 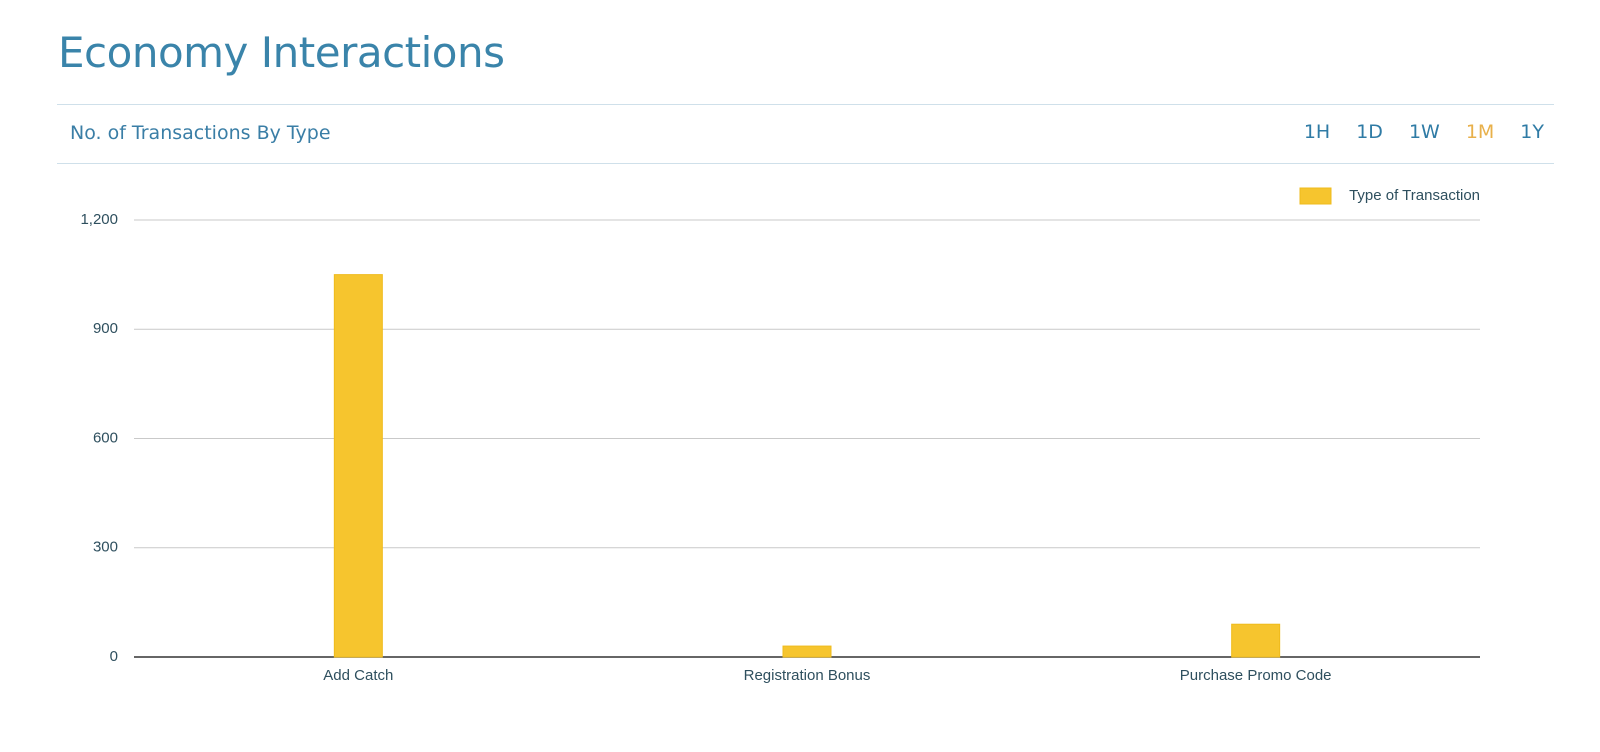 What do you see at coordinates (99, 219) in the screenshot?
I see `y-tick-label: 1,200` at bounding box center [99, 219].